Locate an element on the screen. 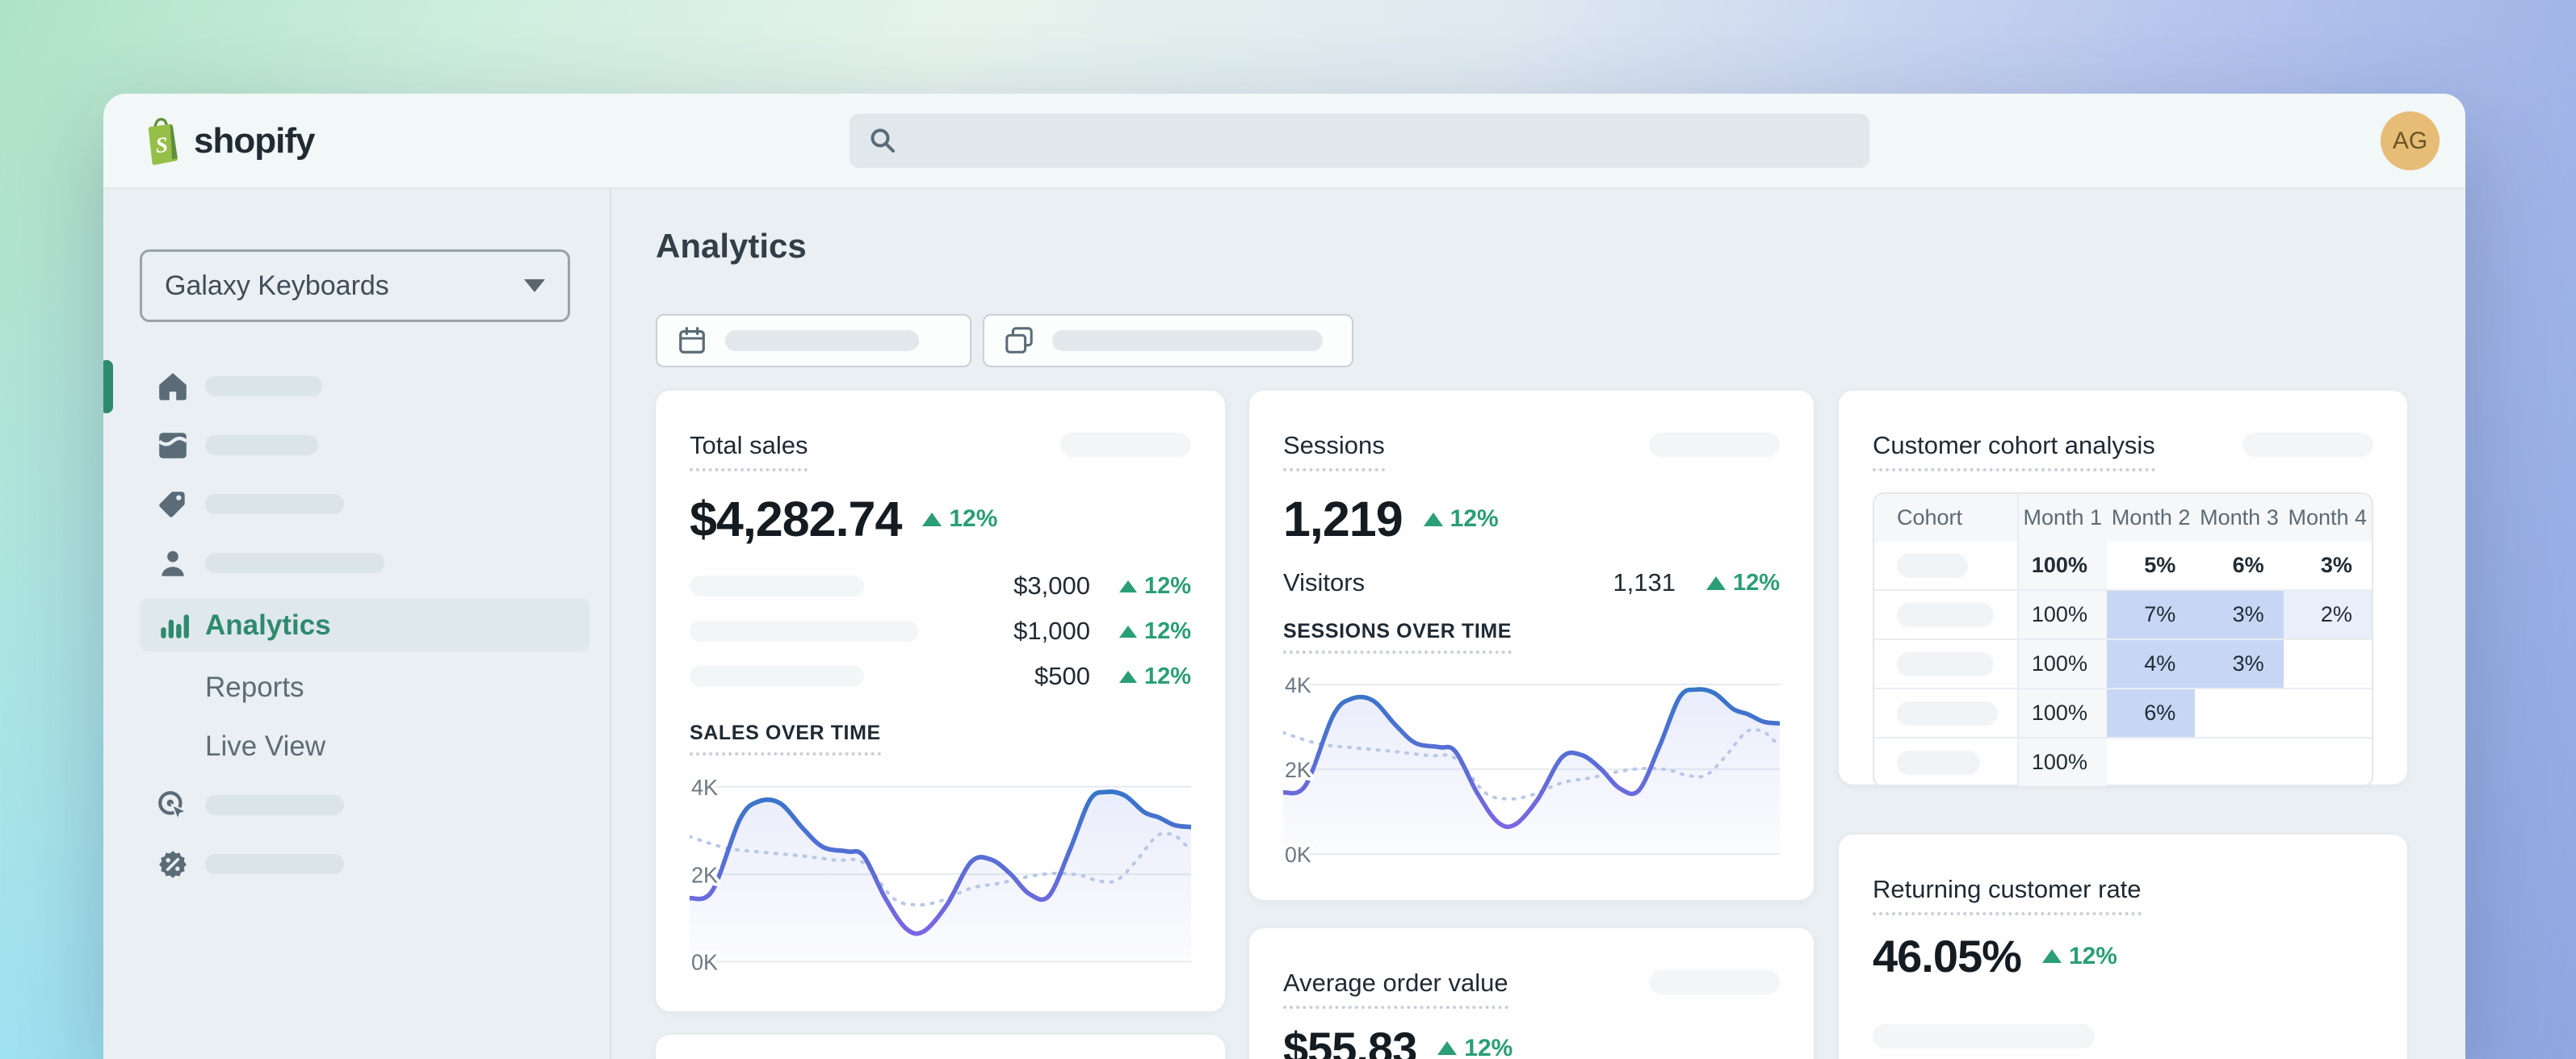  home-icon is located at coordinates (173, 387).